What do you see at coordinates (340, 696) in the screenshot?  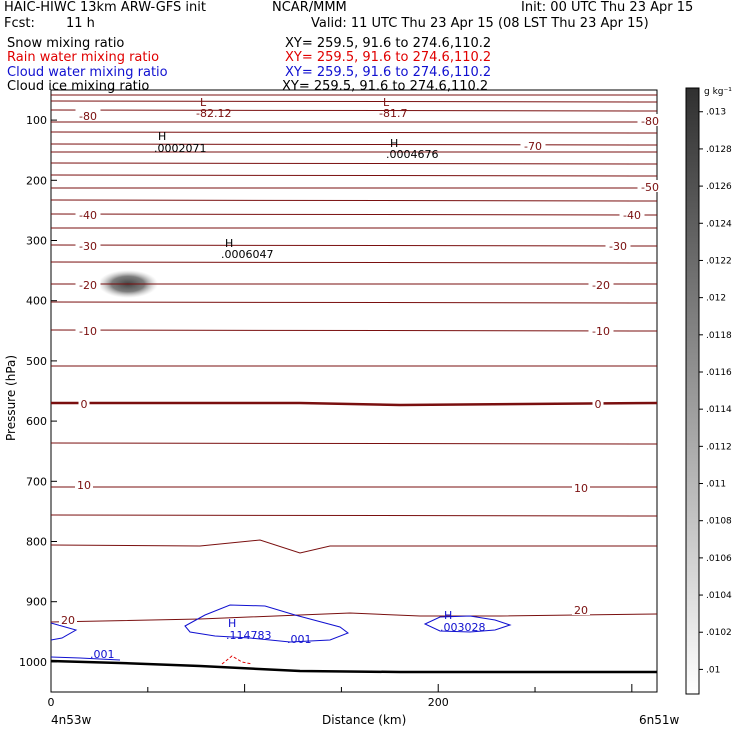 I see `x-axis: 0 200` at bounding box center [340, 696].